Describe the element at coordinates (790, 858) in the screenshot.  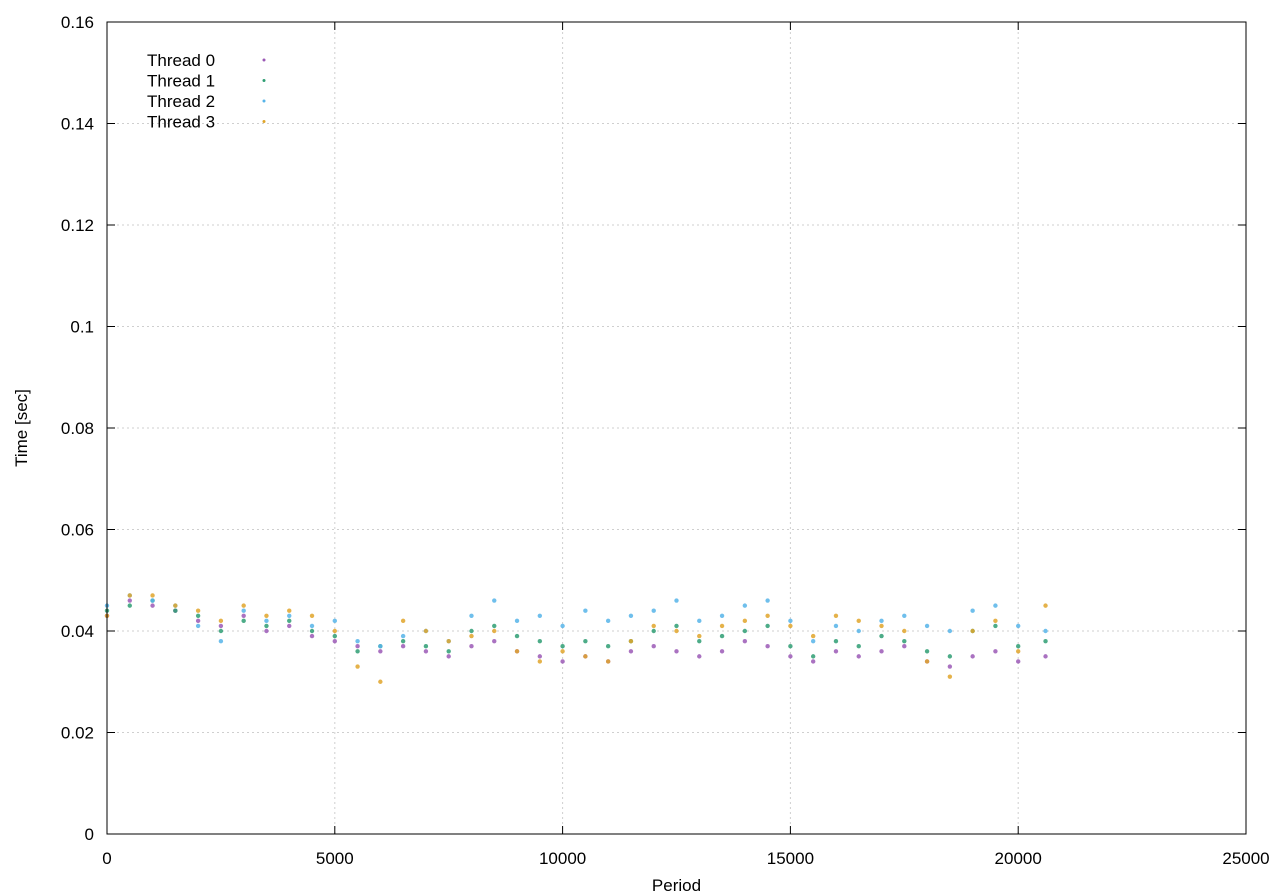
I see `x-tick-label: 15000` at that location.